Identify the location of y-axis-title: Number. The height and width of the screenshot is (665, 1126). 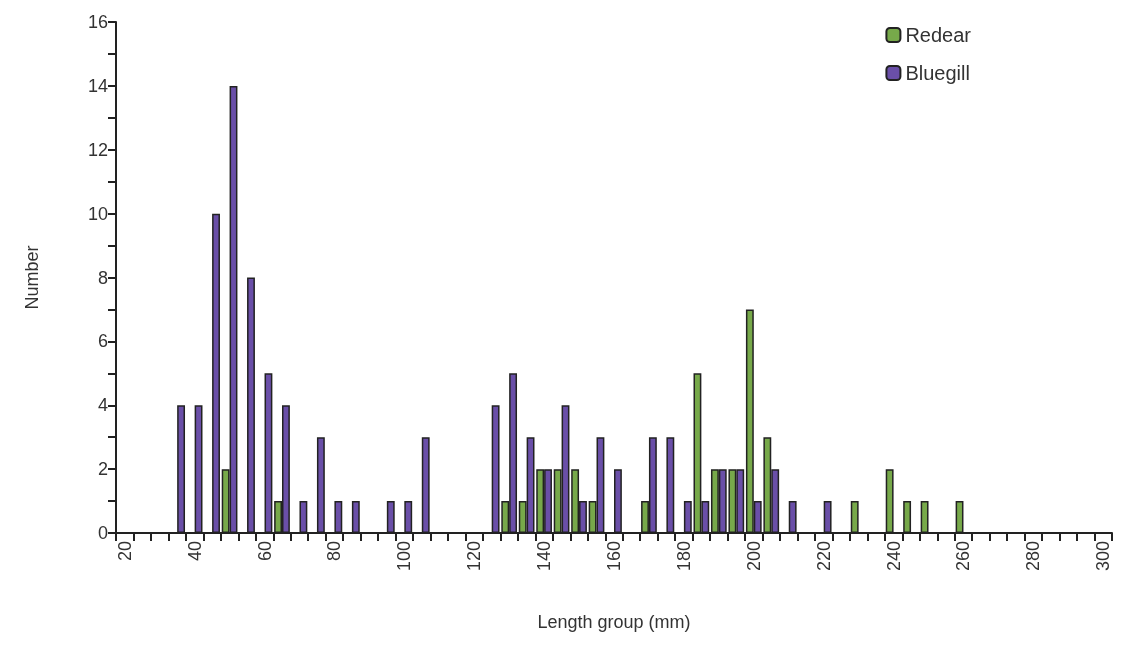
(32, 277).